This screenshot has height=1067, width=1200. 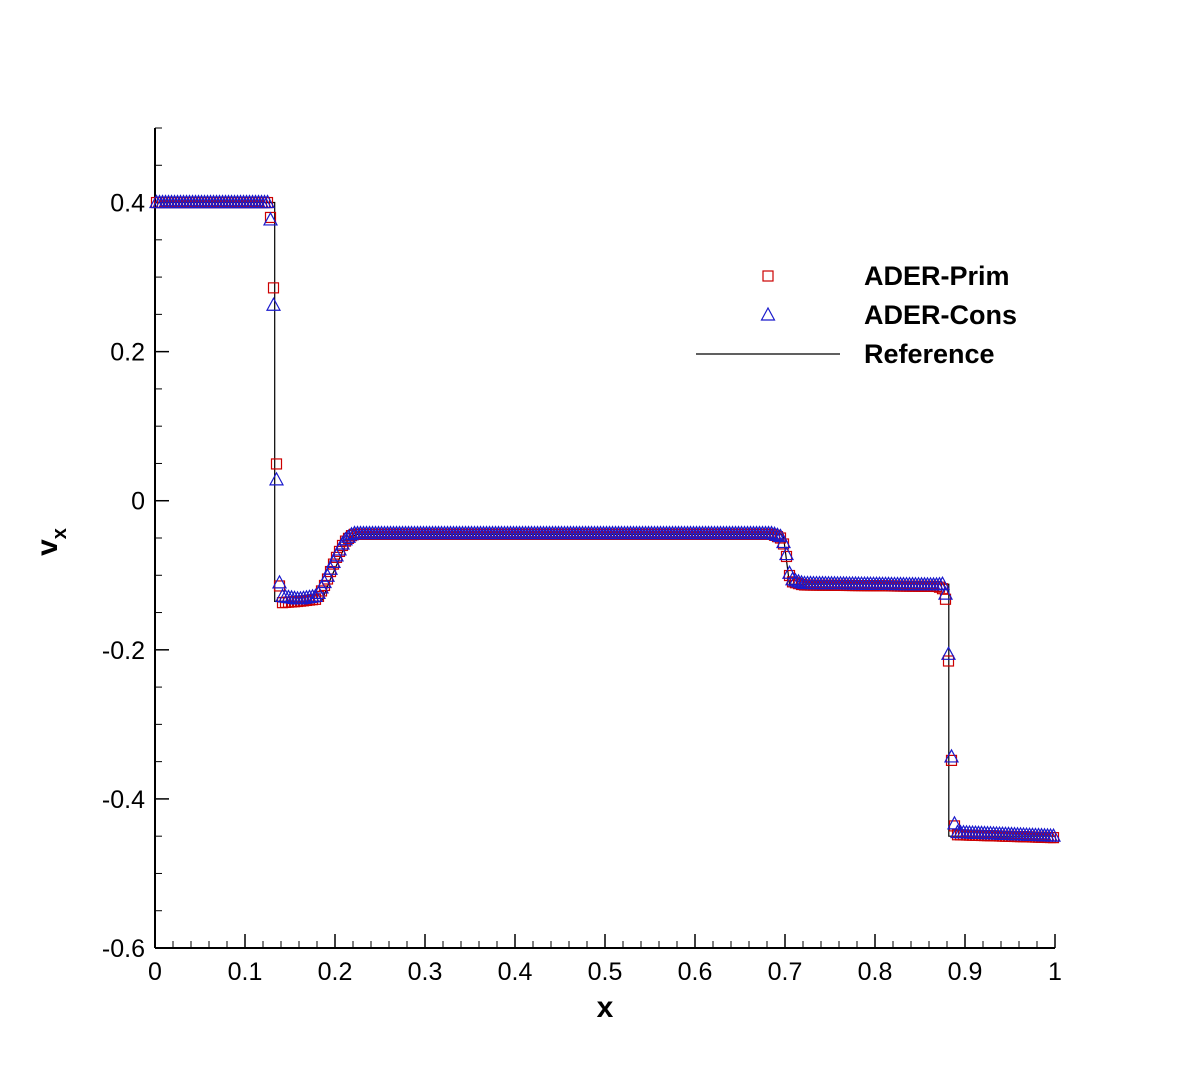 I want to click on x-tick-label: 0.4, so click(x=515, y=972).